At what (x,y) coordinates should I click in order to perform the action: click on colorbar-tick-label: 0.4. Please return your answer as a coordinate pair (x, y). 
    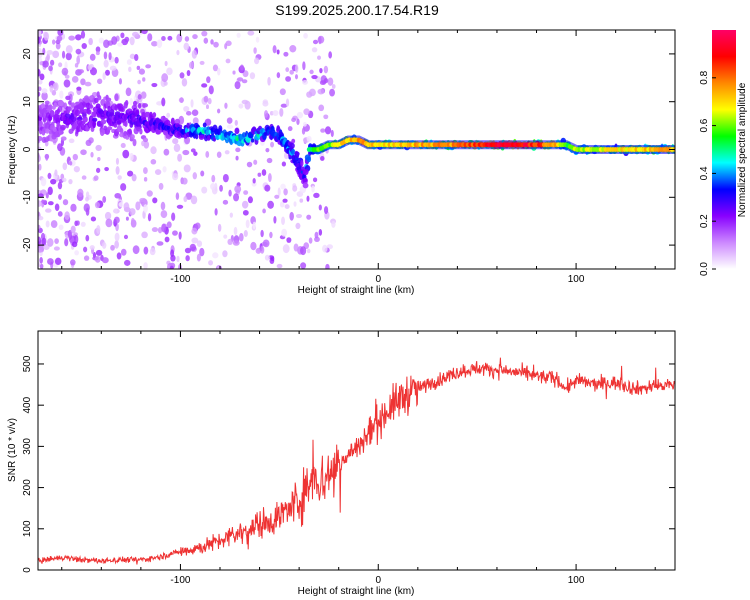
    Looking at the image, I should click on (704, 173).